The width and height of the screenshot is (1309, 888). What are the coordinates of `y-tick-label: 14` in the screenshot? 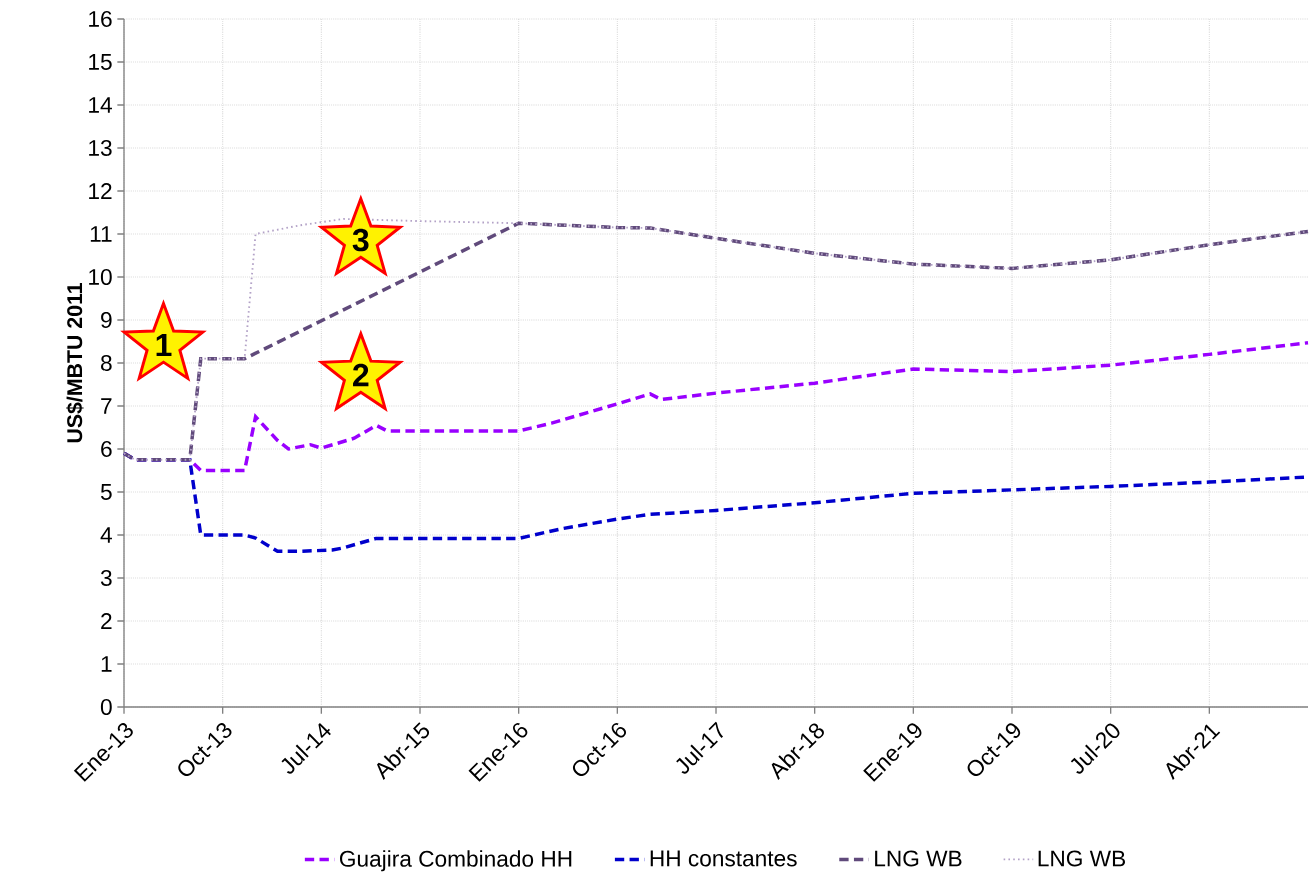 It's located at (100, 105).